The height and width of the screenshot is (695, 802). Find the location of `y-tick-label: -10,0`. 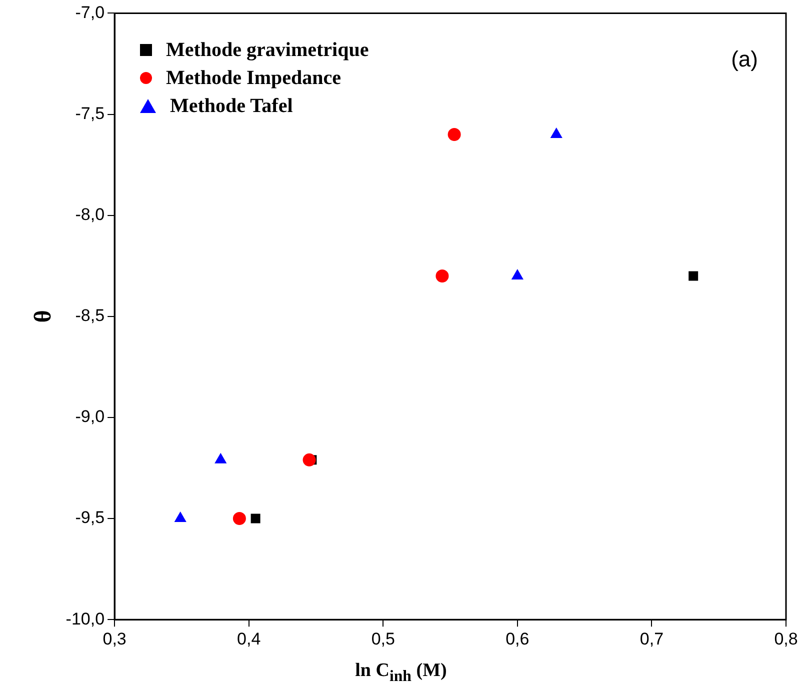

y-tick-label: -10,0 is located at coordinates (85, 618).